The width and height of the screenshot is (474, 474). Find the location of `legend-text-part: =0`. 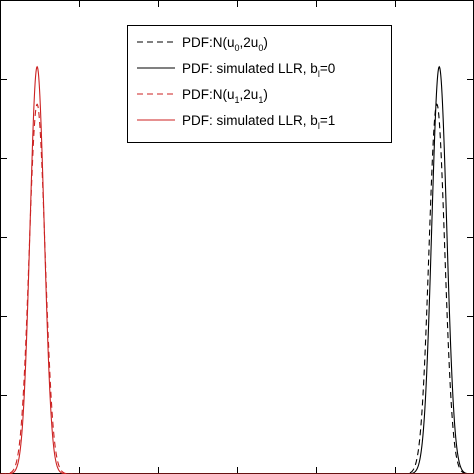

legend-text-part: =0 is located at coordinates (327, 68).